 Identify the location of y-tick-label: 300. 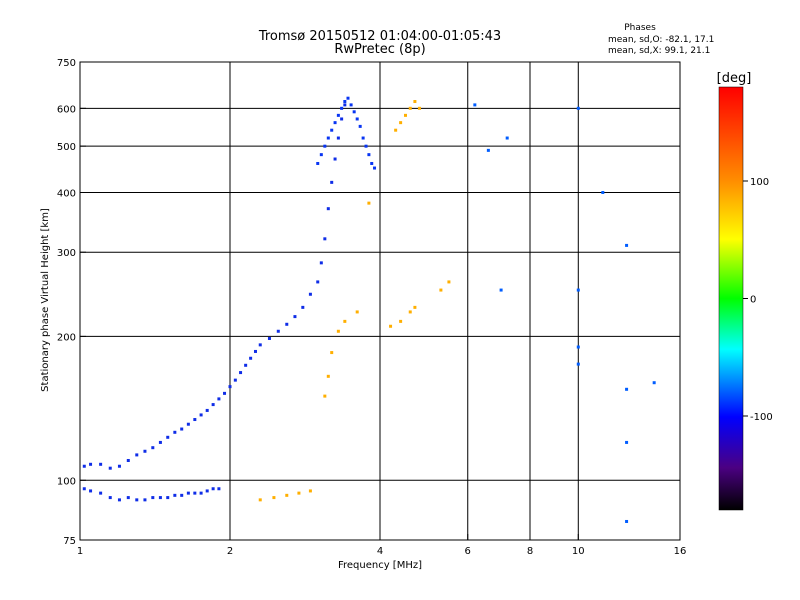
(66, 253).